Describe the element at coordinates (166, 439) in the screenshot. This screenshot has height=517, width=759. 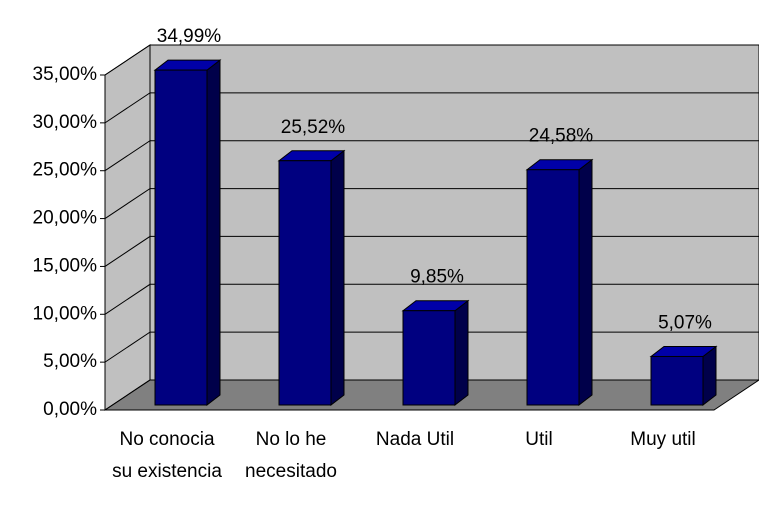
I see `x-tick-line: No conocia` at that location.